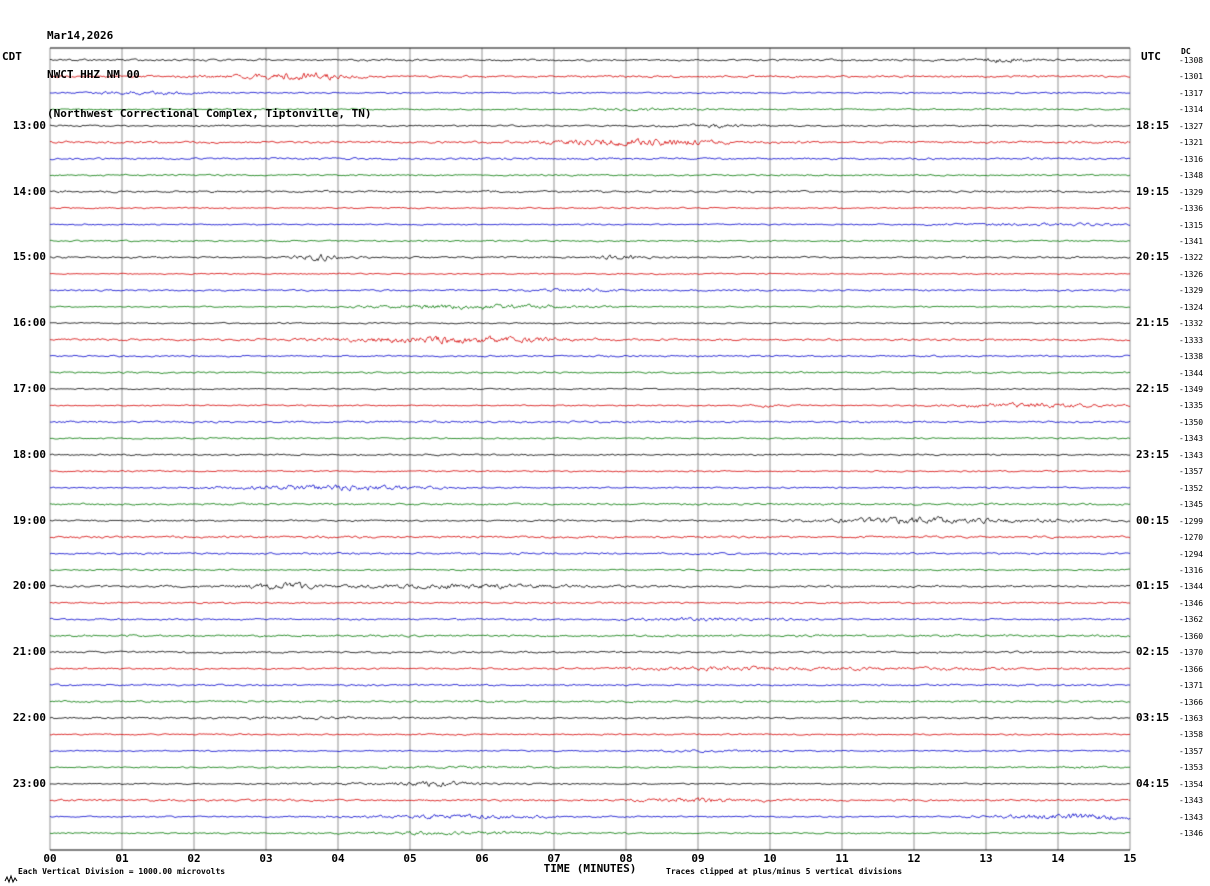 This screenshot has height=886, width=1210. I want to click on minute-tick-label: 12, so click(914, 858).